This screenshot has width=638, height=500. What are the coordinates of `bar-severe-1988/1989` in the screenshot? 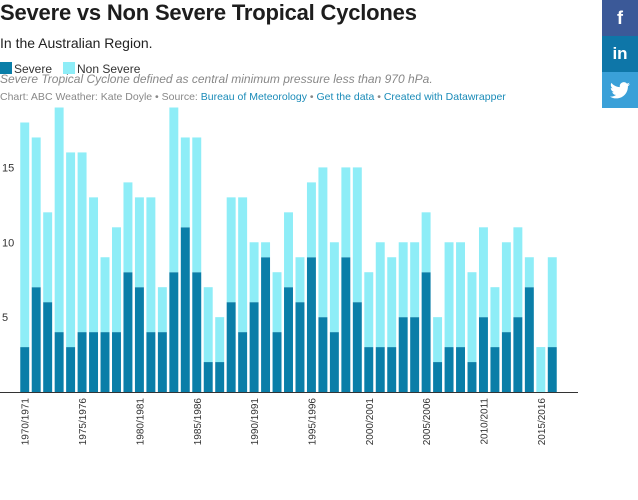 It's located at (231, 347).